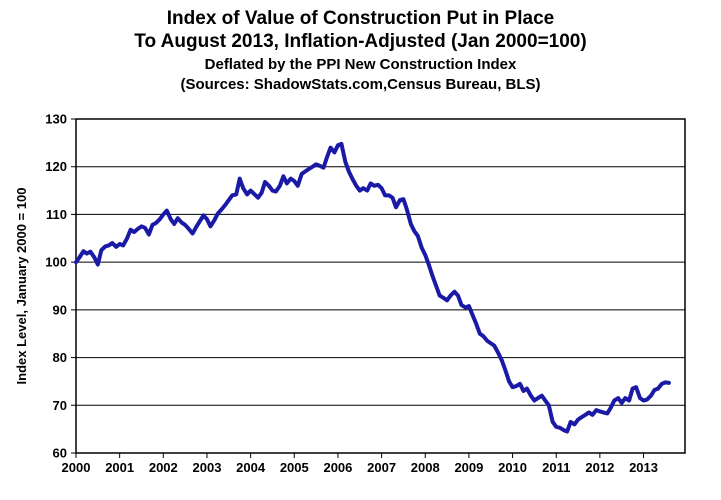 This screenshot has height=500, width=721. Describe the element at coordinates (60, 405) in the screenshot. I see `y-tick-label: 70` at that location.